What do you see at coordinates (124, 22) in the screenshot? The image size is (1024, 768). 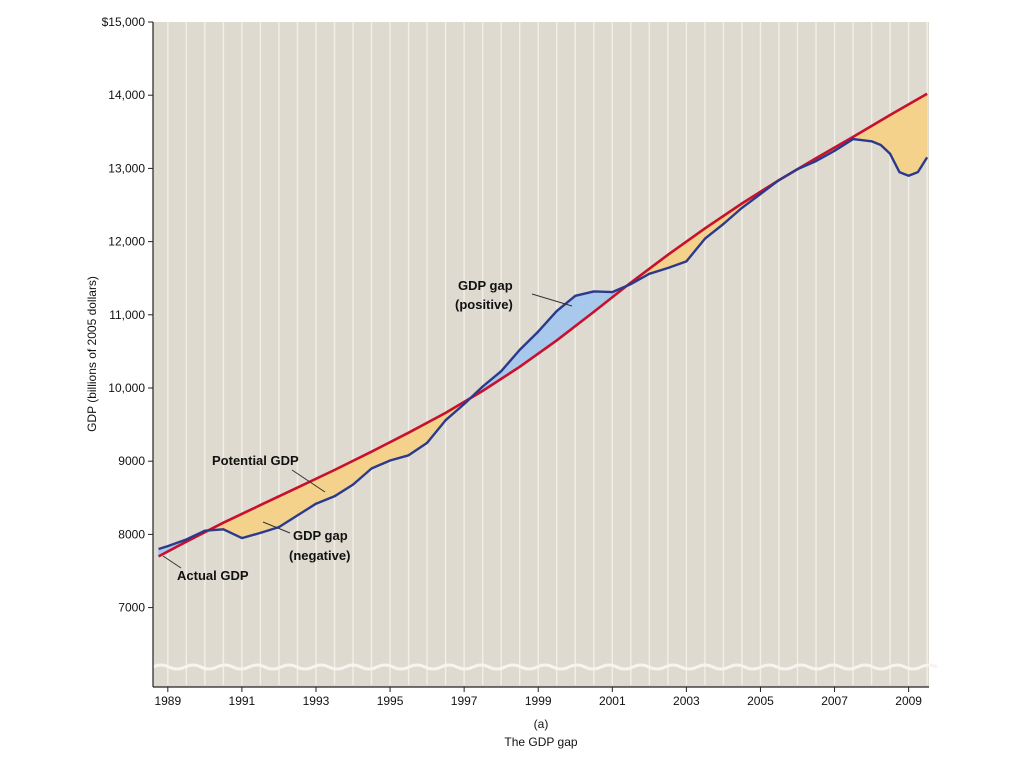 I see `y-tick-label: $15,000` at bounding box center [124, 22].